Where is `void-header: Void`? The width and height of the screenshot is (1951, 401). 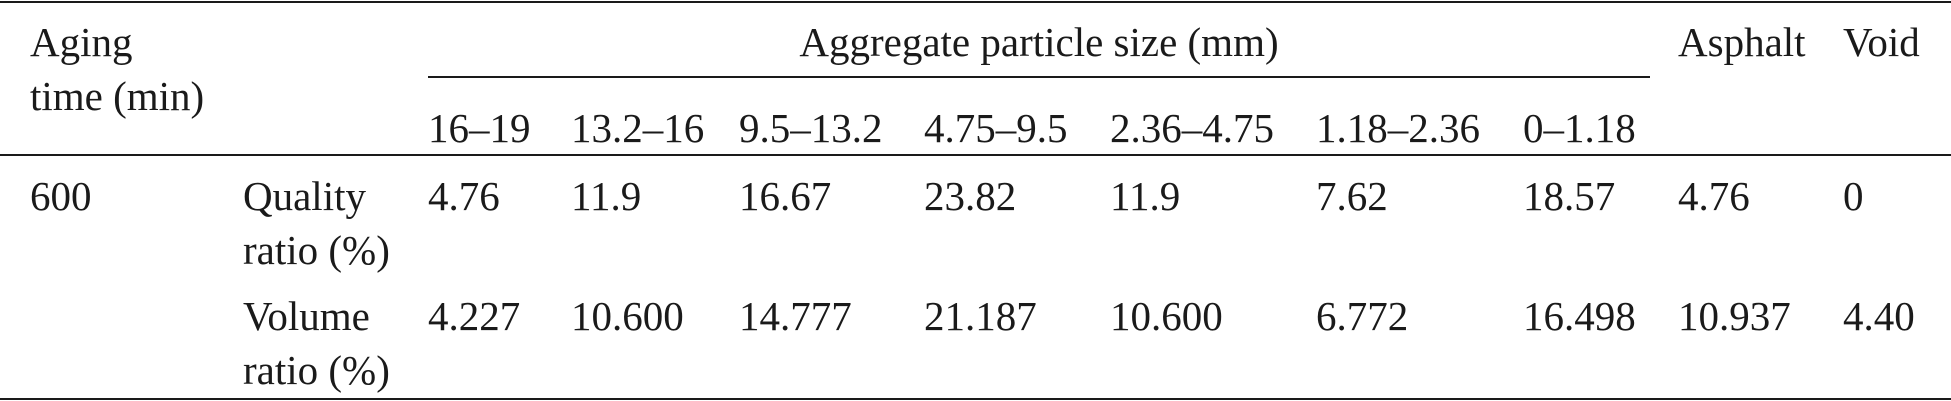
void-header: Void is located at coordinates (1881, 42).